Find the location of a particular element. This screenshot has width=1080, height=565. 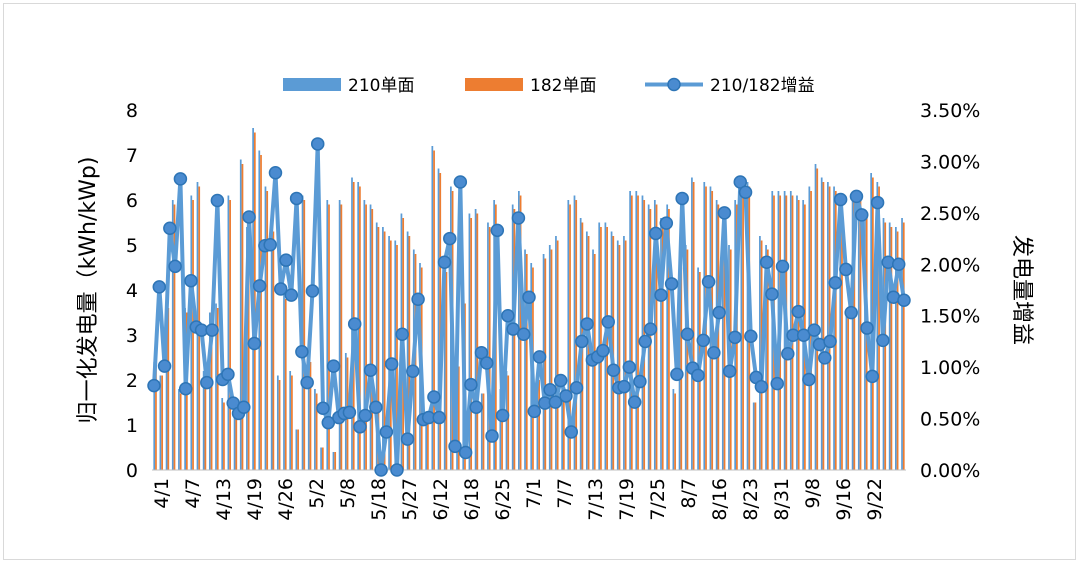

y-right-tick-label: 3.00% is located at coordinates (950, 162).